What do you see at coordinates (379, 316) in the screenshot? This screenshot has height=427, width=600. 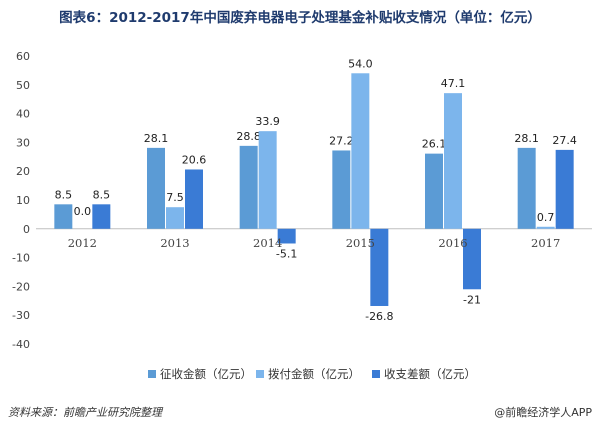 I see `data-label: -26.8` at bounding box center [379, 316].